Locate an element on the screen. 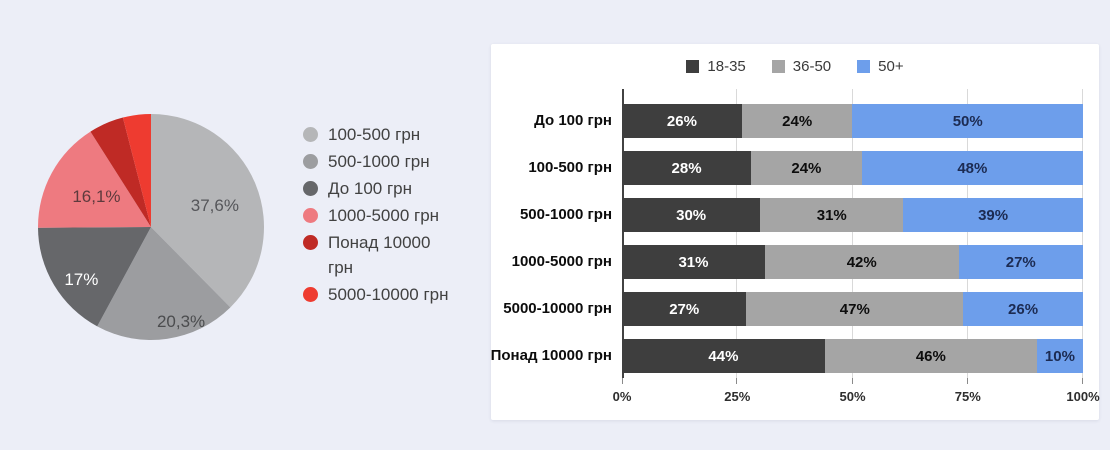  pie-slice-value-label: 20,3% is located at coordinates (181, 321).